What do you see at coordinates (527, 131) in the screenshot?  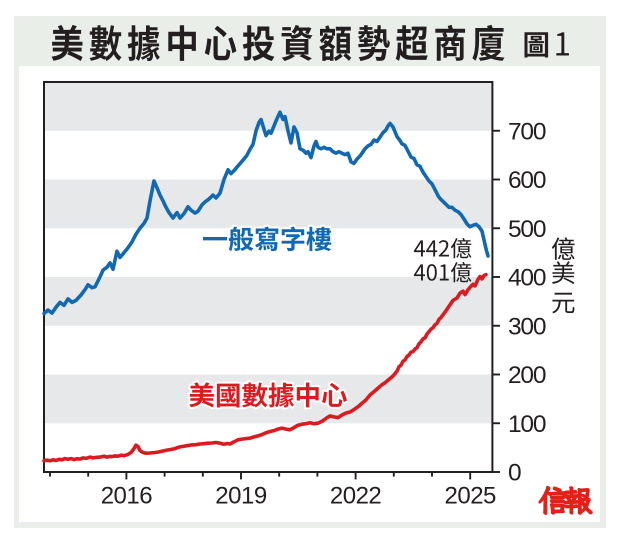 I see `svg-text: 700` at bounding box center [527, 131].